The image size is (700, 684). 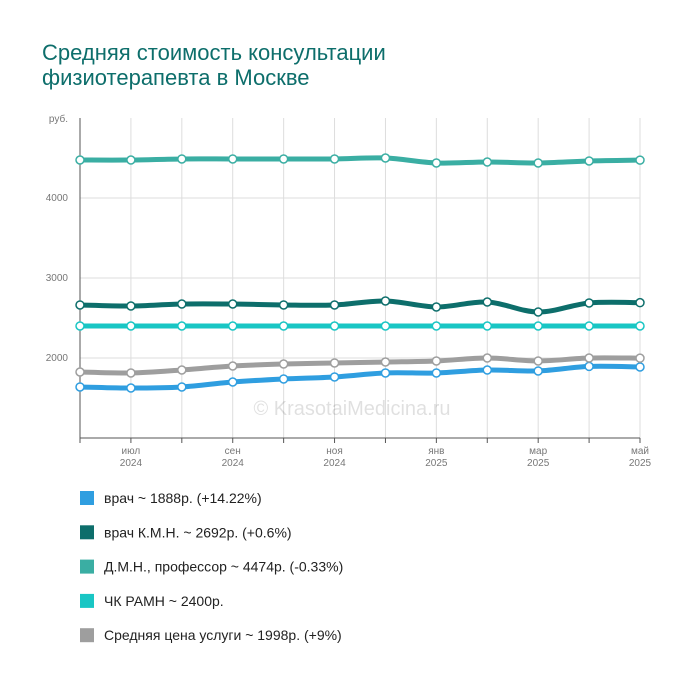 I want to click on x-tick-label: янв, so click(x=436, y=451).